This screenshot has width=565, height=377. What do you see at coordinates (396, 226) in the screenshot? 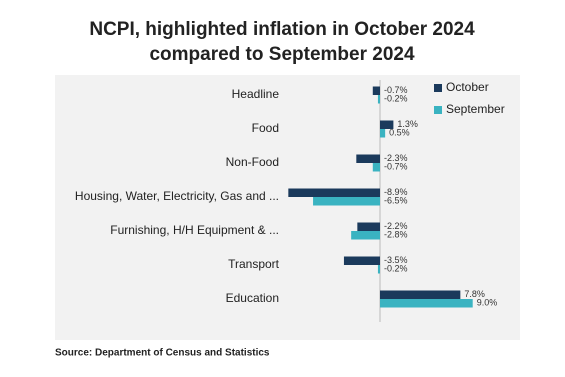
I see `value-label: -2.2%` at bounding box center [396, 226].